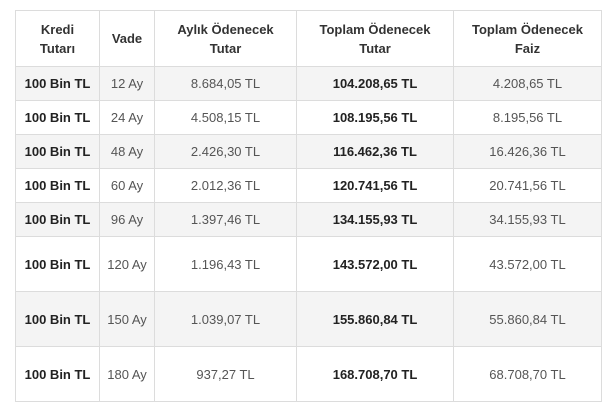  I want to click on cell-term: 120 Ay, so click(127, 264).